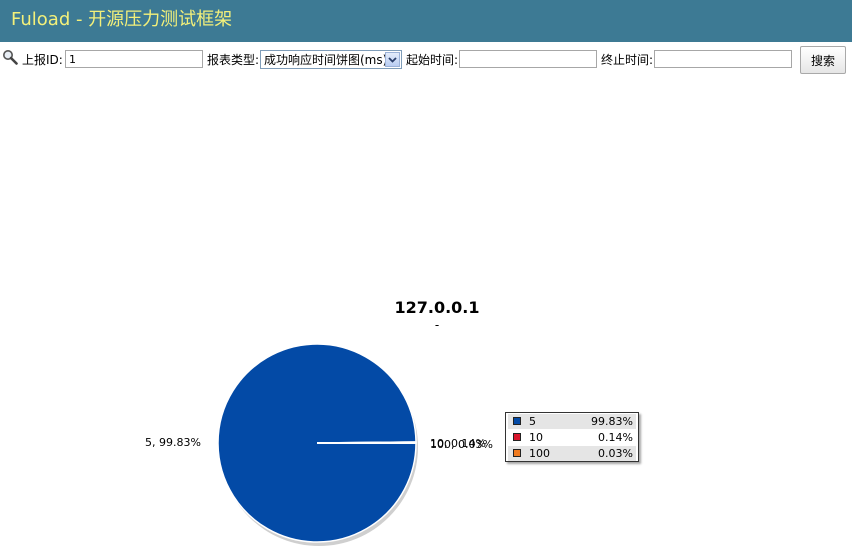 This screenshot has width=852, height=559. What do you see at coordinates (134, 59) in the screenshot?
I see `report-id-input` at bounding box center [134, 59].